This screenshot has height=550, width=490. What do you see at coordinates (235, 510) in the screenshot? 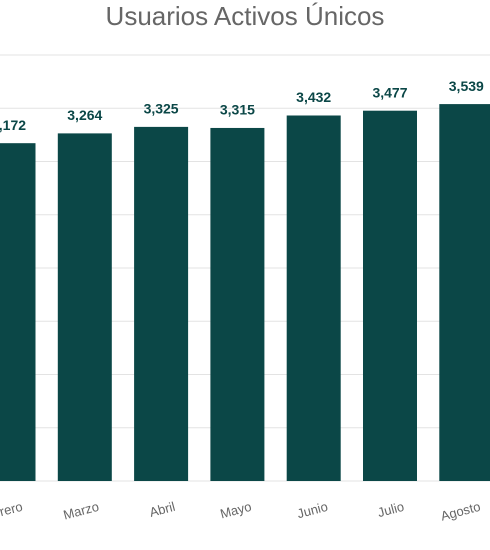
I see `x-tick-label: Mayo` at bounding box center [235, 510].